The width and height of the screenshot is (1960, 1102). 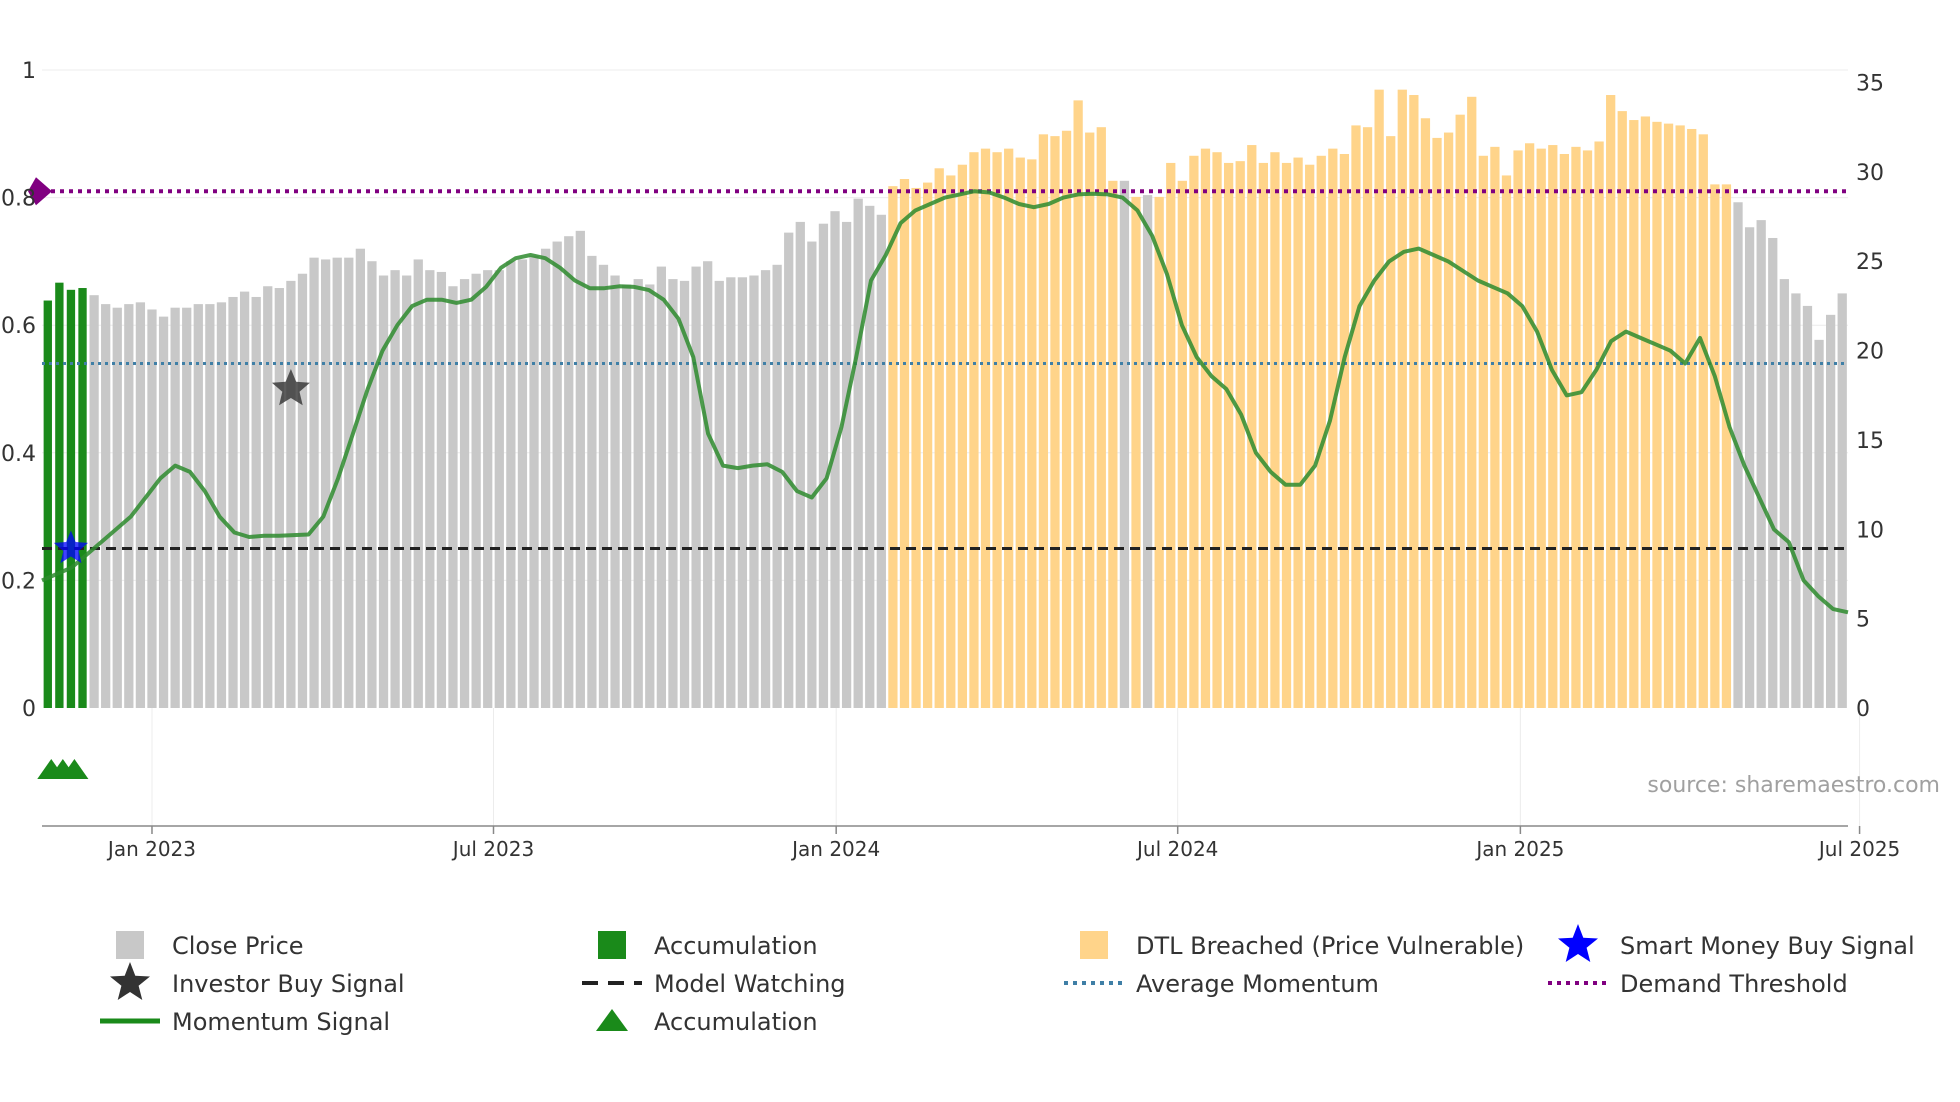 I want to click on left-tick-label: 0, so click(x=29, y=709).